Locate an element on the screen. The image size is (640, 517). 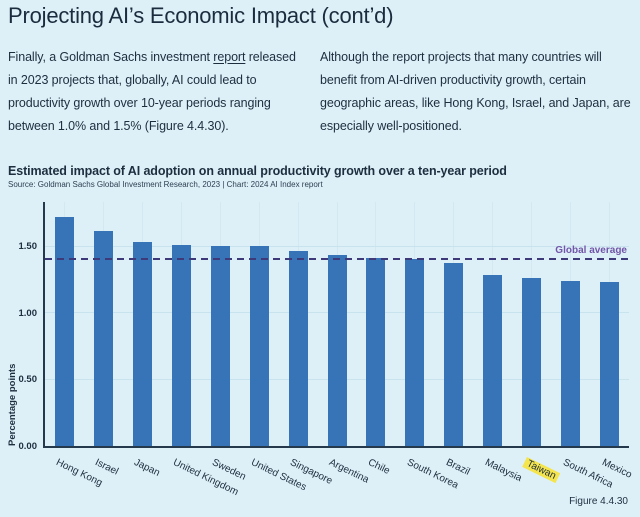
bar-argentina is located at coordinates (337, 350).